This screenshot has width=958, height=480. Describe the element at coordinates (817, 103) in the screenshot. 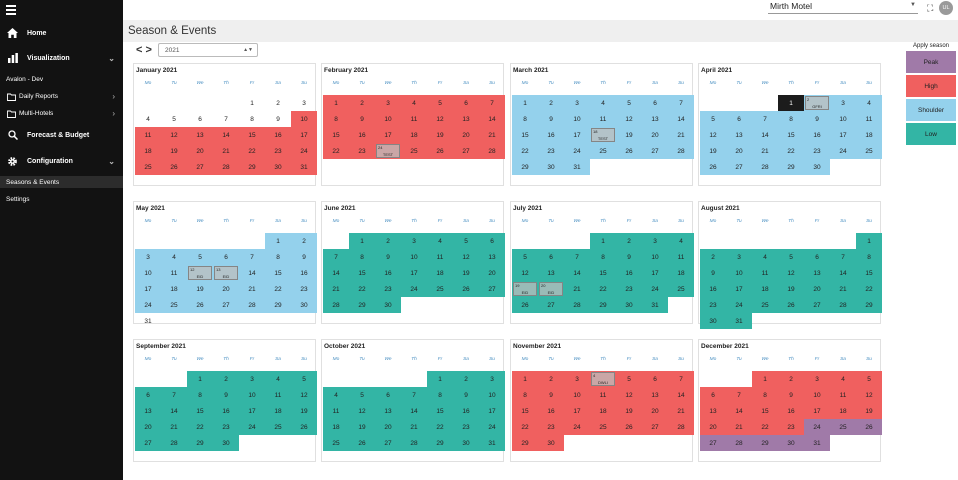

I see `event-marker: 2 GFRI` at that location.